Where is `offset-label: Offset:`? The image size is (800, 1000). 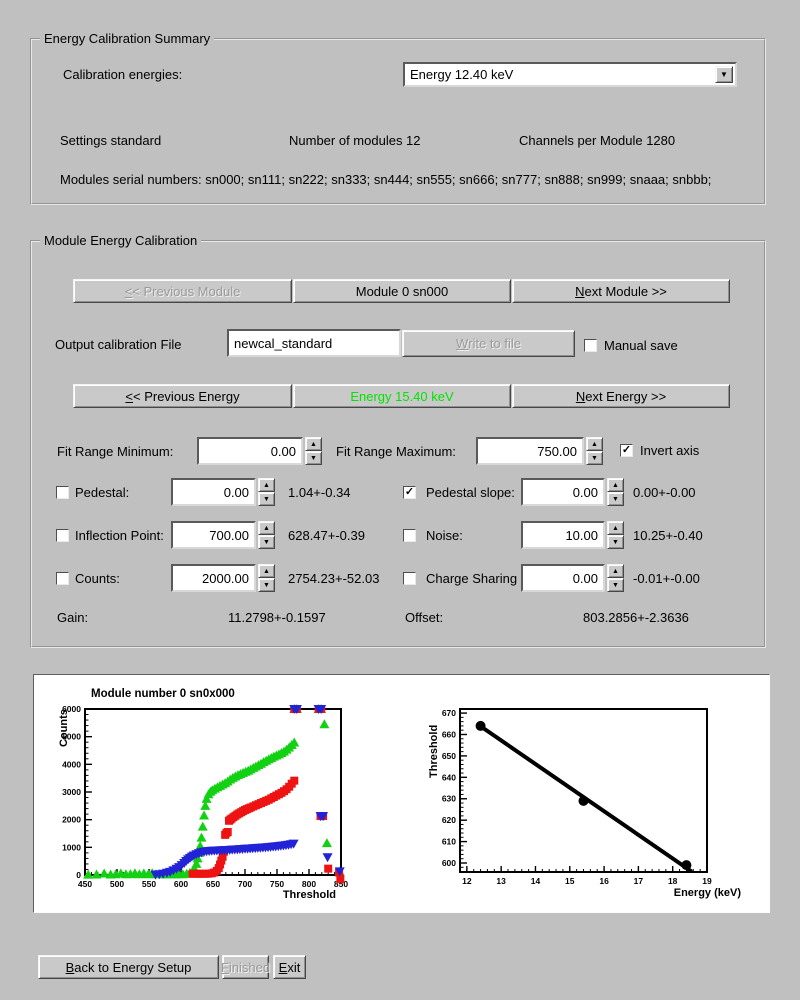 offset-label: Offset: is located at coordinates (424, 617).